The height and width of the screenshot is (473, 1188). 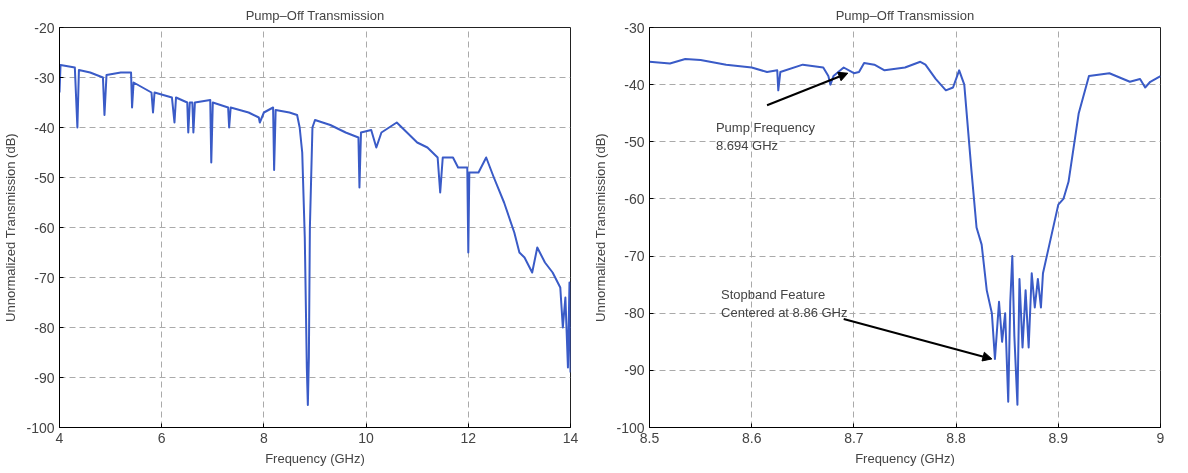 I want to click on x-tick-label: 8.6, so click(x=751, y=437).